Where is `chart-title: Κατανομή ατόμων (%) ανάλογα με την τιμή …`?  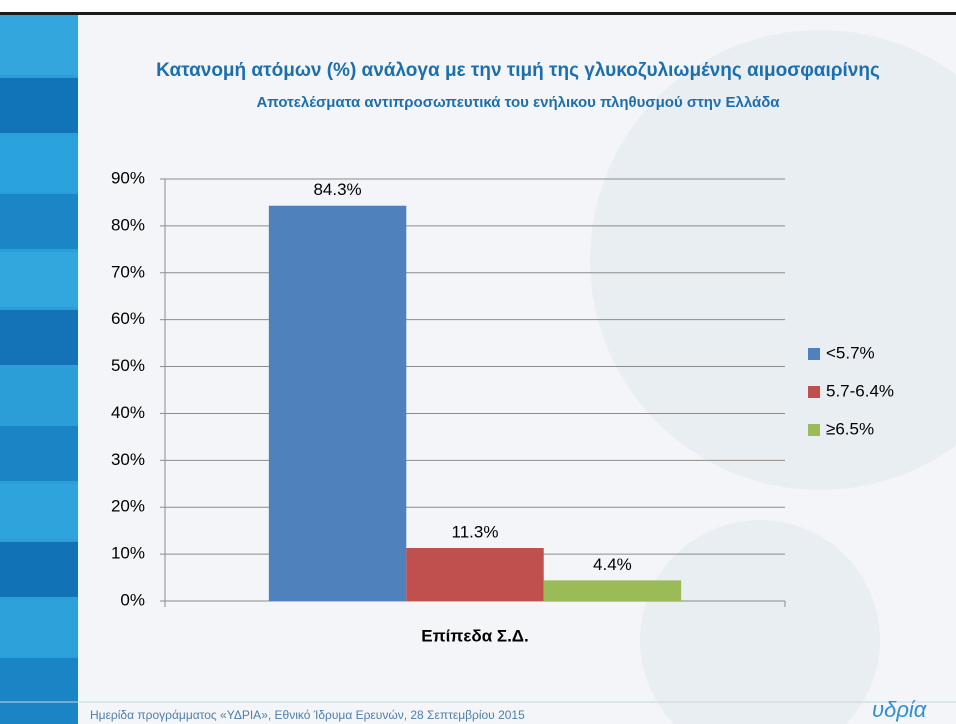 chart-title: Κατανομή ατόμων (%) ανάλογα με την τιμή … is located at coordinates (518, 70).